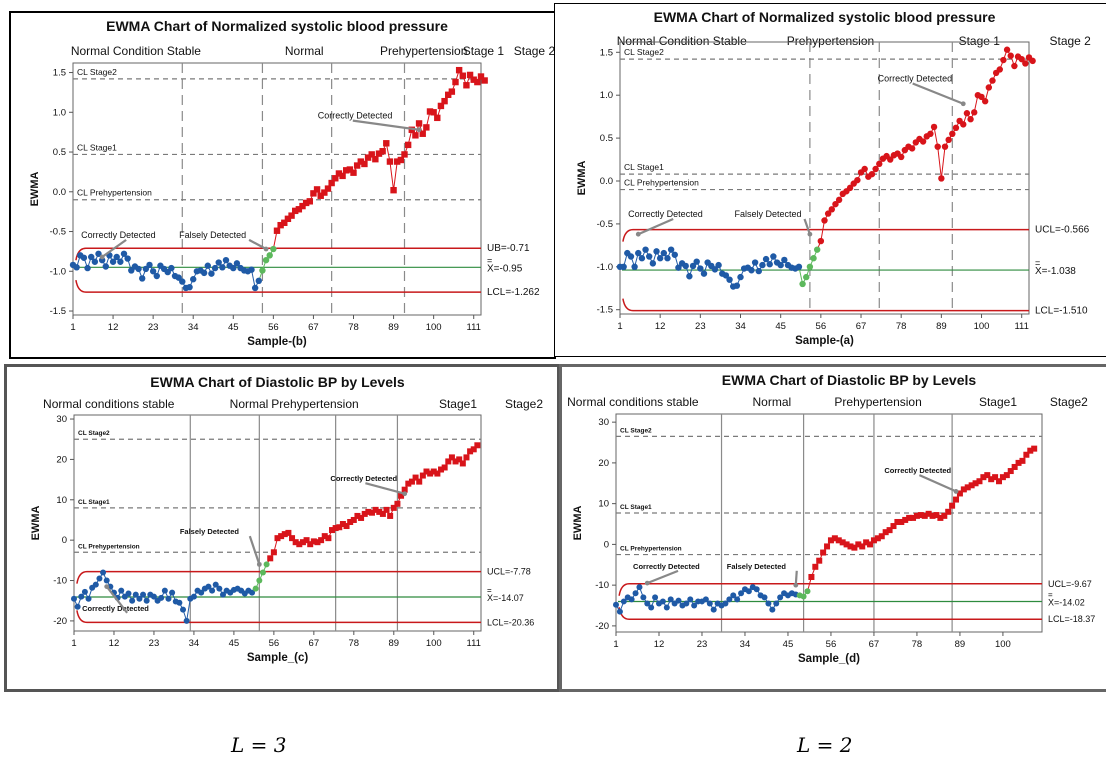  What do you see at coordinates (606, 181) in the screenshot?
I see `y-tick-label: 0.0` at bounding box center [606, 181].